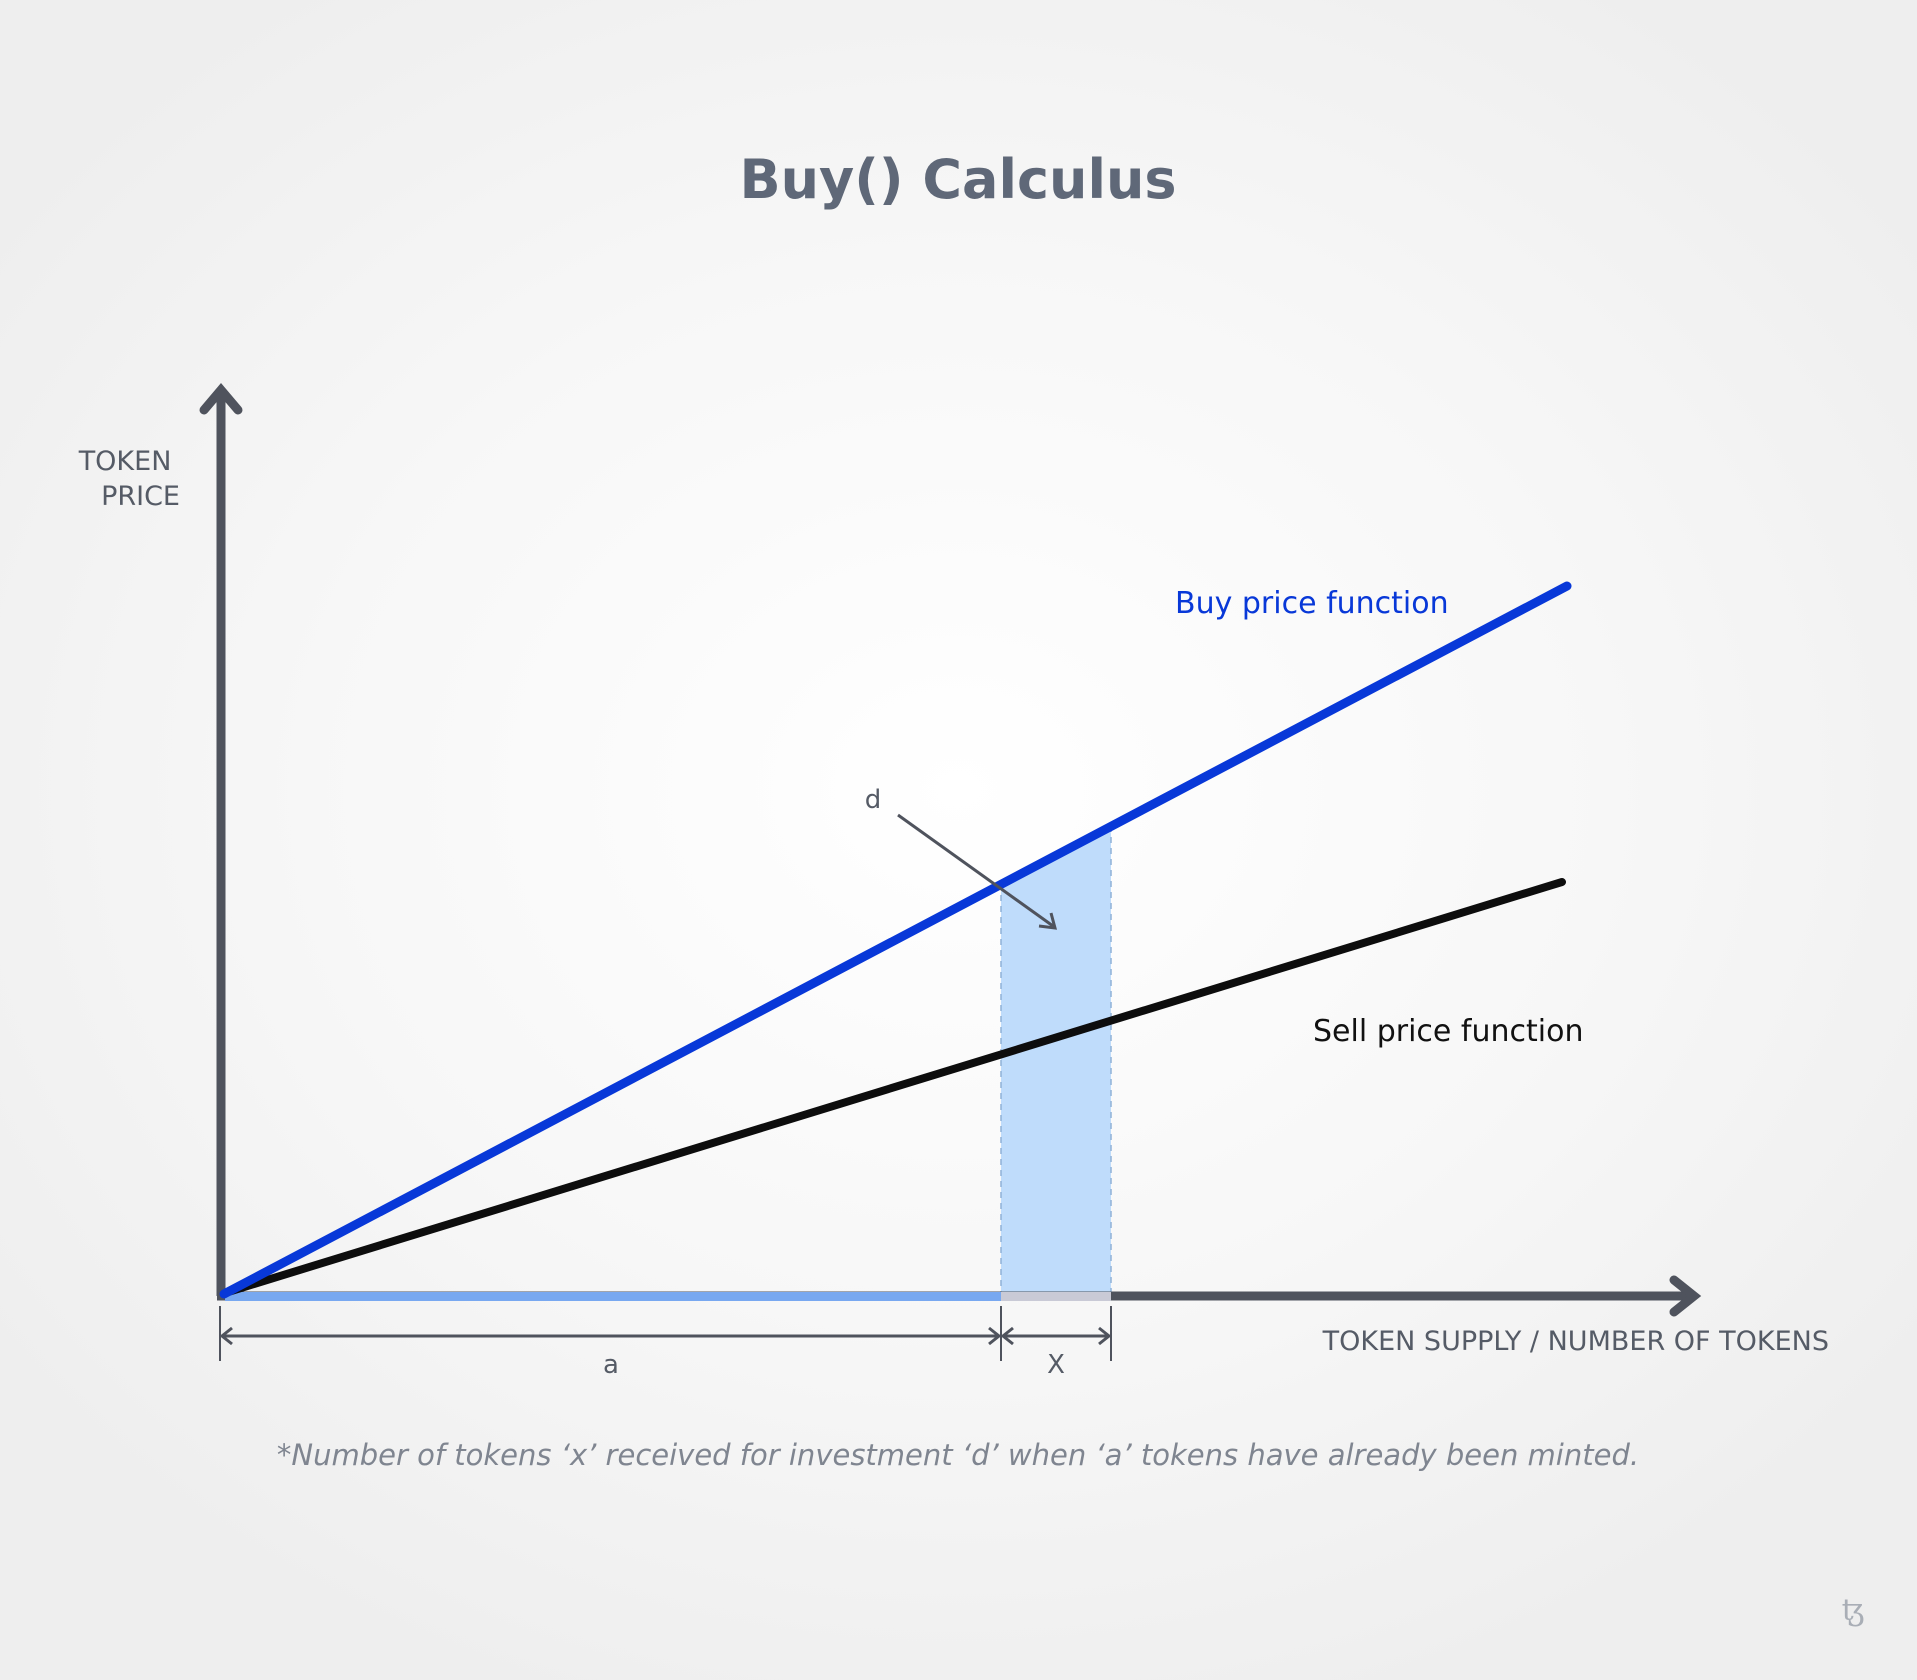 Image resolution: width=1917 pixels, height=1680 pixels. Describe the element at coordinates (1048, 921) in the screenshot. I see `investment-pointer-arrowhead` at that location.